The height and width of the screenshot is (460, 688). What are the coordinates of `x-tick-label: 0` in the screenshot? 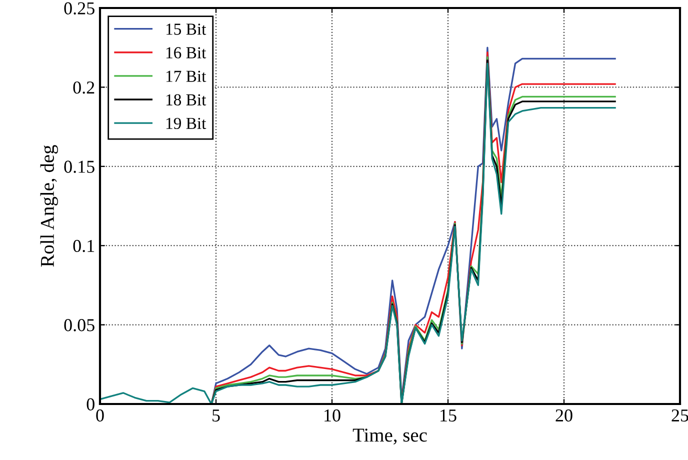 It's located at (100, 415).